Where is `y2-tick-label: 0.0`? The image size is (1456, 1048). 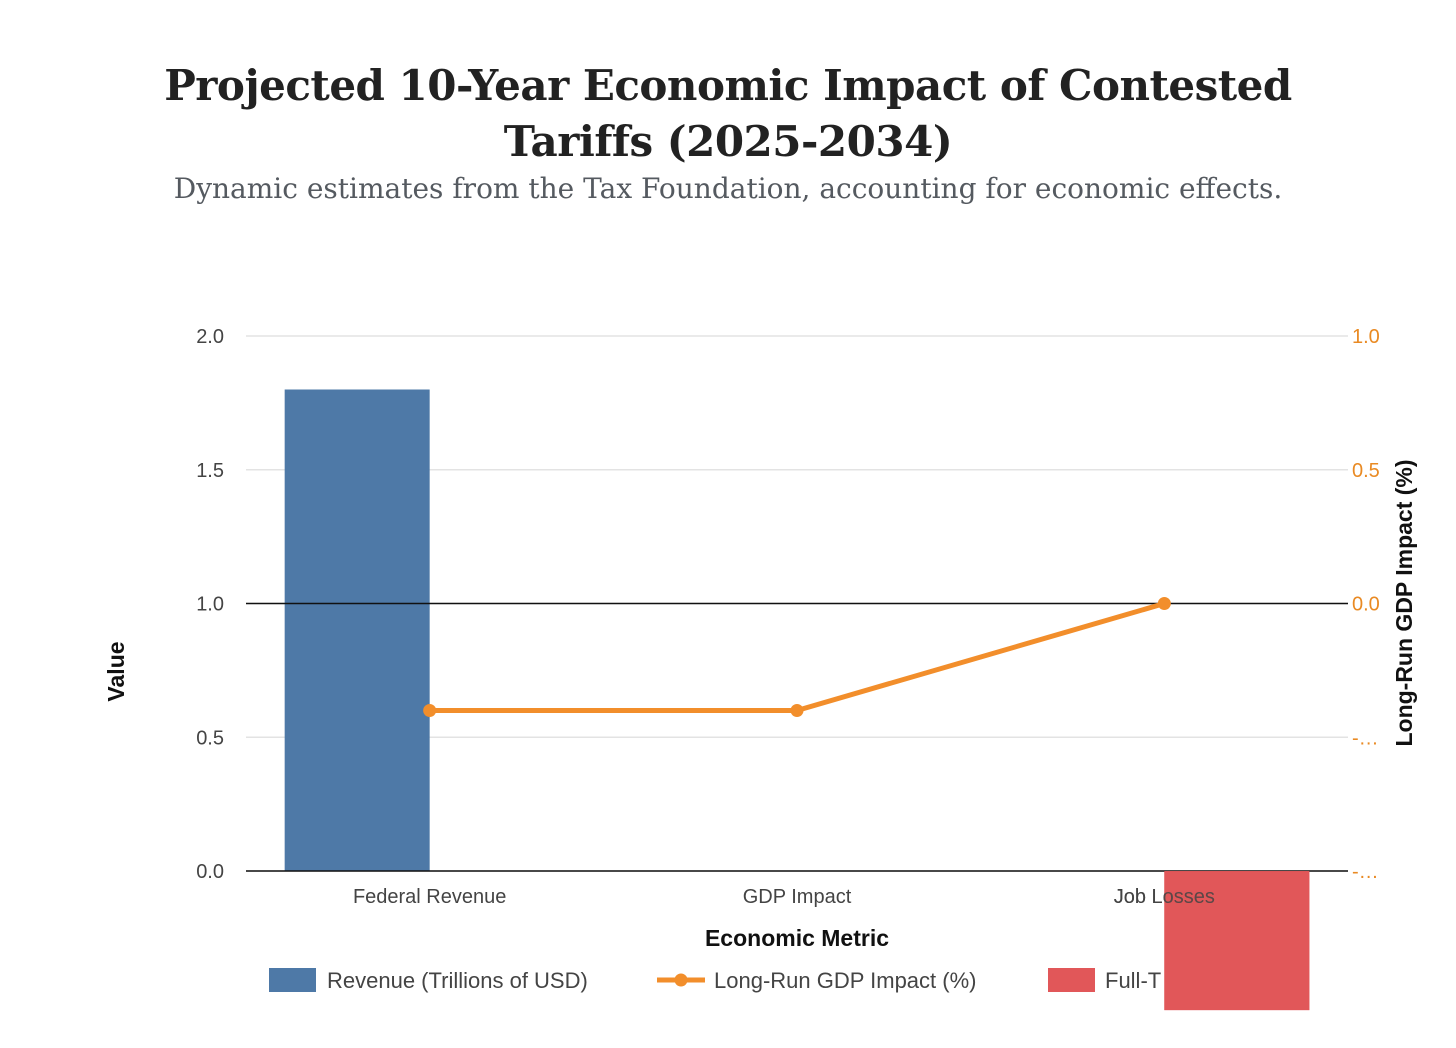 y2-tick-label: 0.0 is located at coordinates (1366, 605).